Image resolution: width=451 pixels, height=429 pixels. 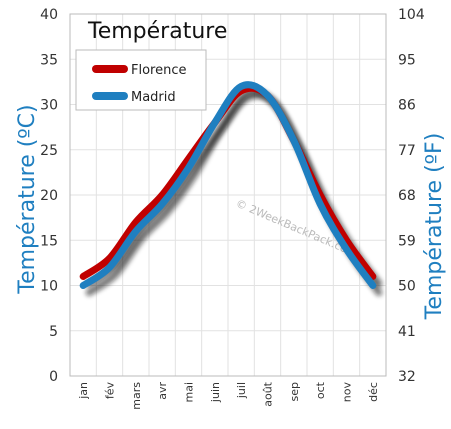 What do you see at coordinates (136, 396) in the screenshot?
I see `x-tick-label: mars` at bounding box center [136, 396].